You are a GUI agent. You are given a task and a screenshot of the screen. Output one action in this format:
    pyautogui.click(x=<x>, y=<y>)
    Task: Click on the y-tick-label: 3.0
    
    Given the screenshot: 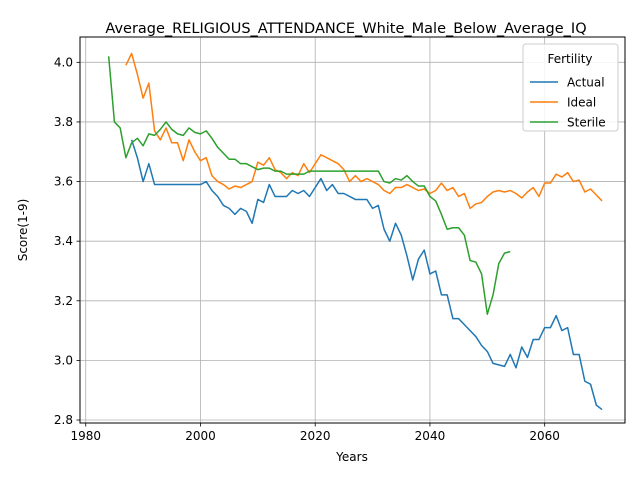 What is the action you would take?
    pyautogui.click(x=63, y=360)
    